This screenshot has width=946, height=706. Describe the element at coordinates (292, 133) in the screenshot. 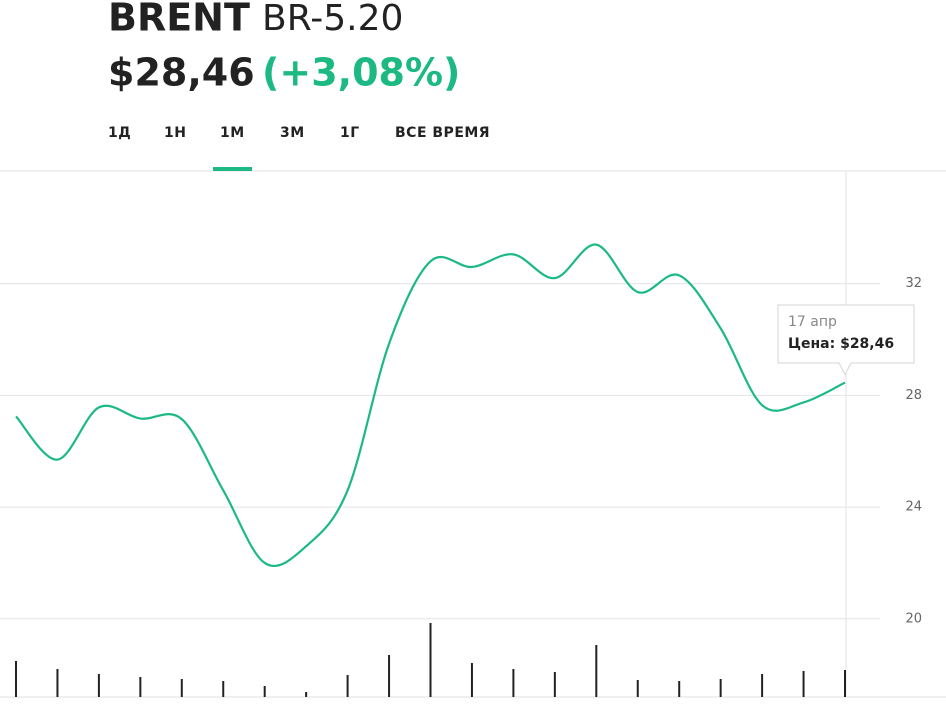

I see `tab: 3М` at that location.